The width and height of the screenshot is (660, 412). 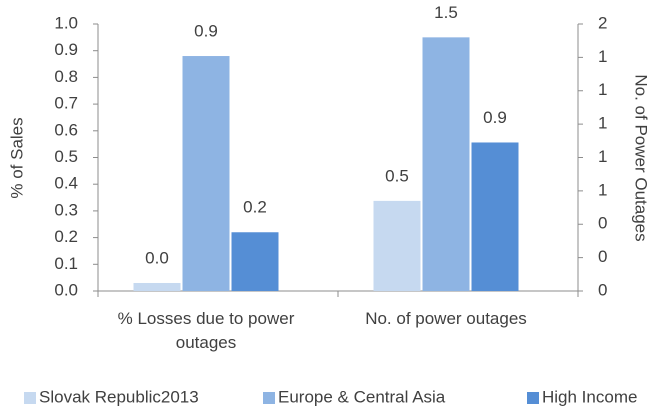 I want to click on x-tick-label-box: % Losses due to power outages, so click(x=206, y=330).